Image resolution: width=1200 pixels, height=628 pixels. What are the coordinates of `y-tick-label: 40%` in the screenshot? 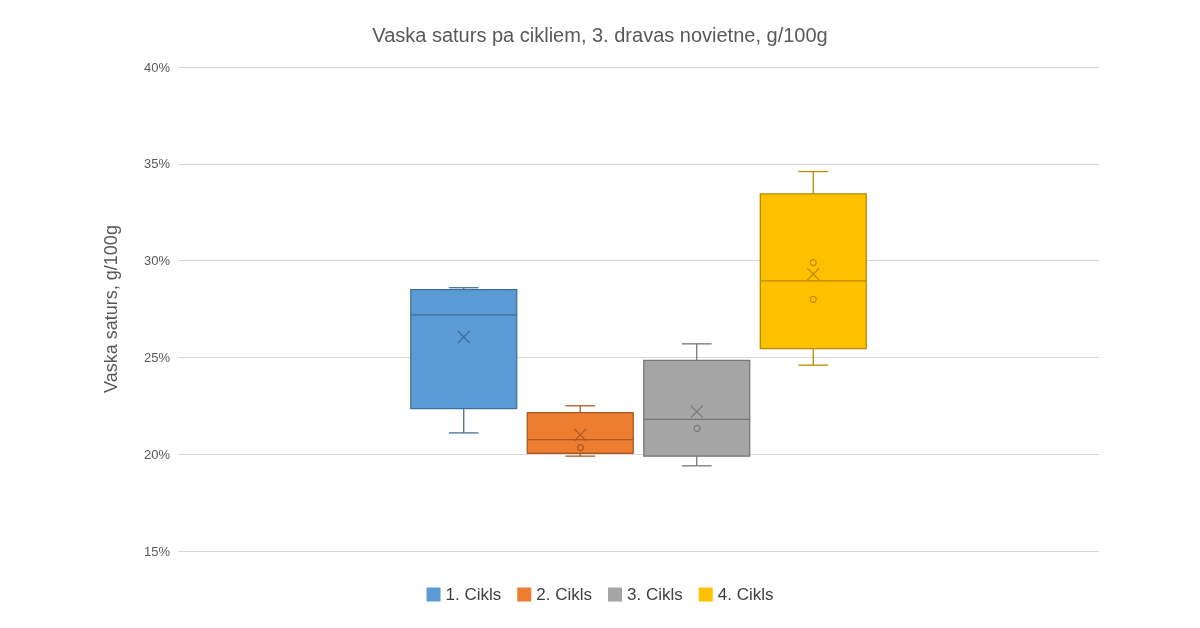 It's located at (157, 67).